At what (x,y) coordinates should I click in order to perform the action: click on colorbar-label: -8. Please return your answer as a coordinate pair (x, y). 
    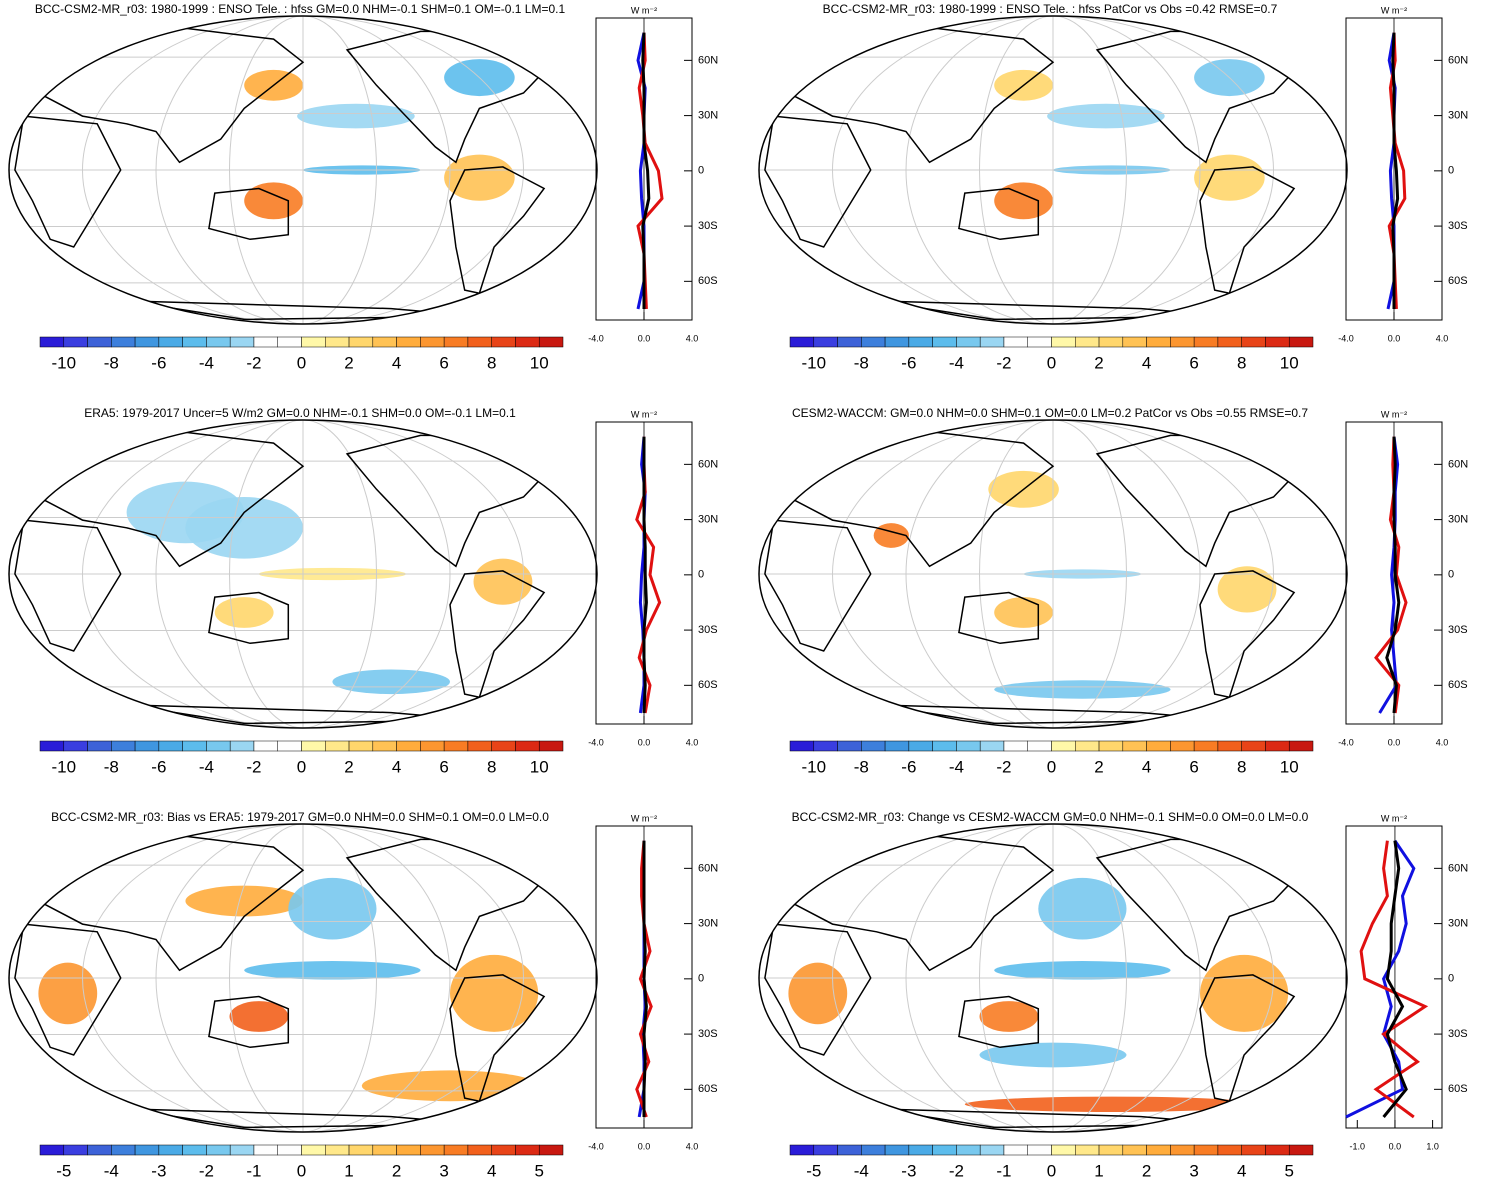
    Looking at the image, I should click on (861, 766).